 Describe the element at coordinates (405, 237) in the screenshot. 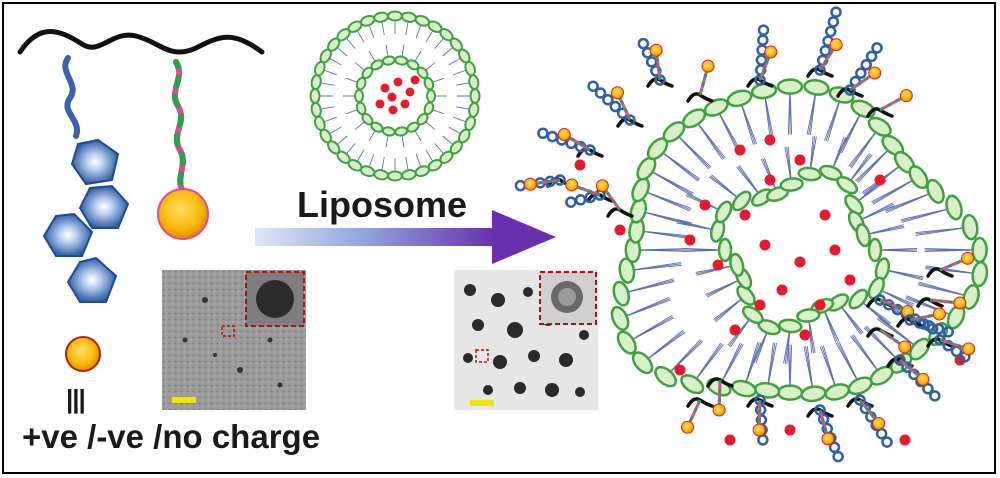

I see `process-arrow-icon` at that location.